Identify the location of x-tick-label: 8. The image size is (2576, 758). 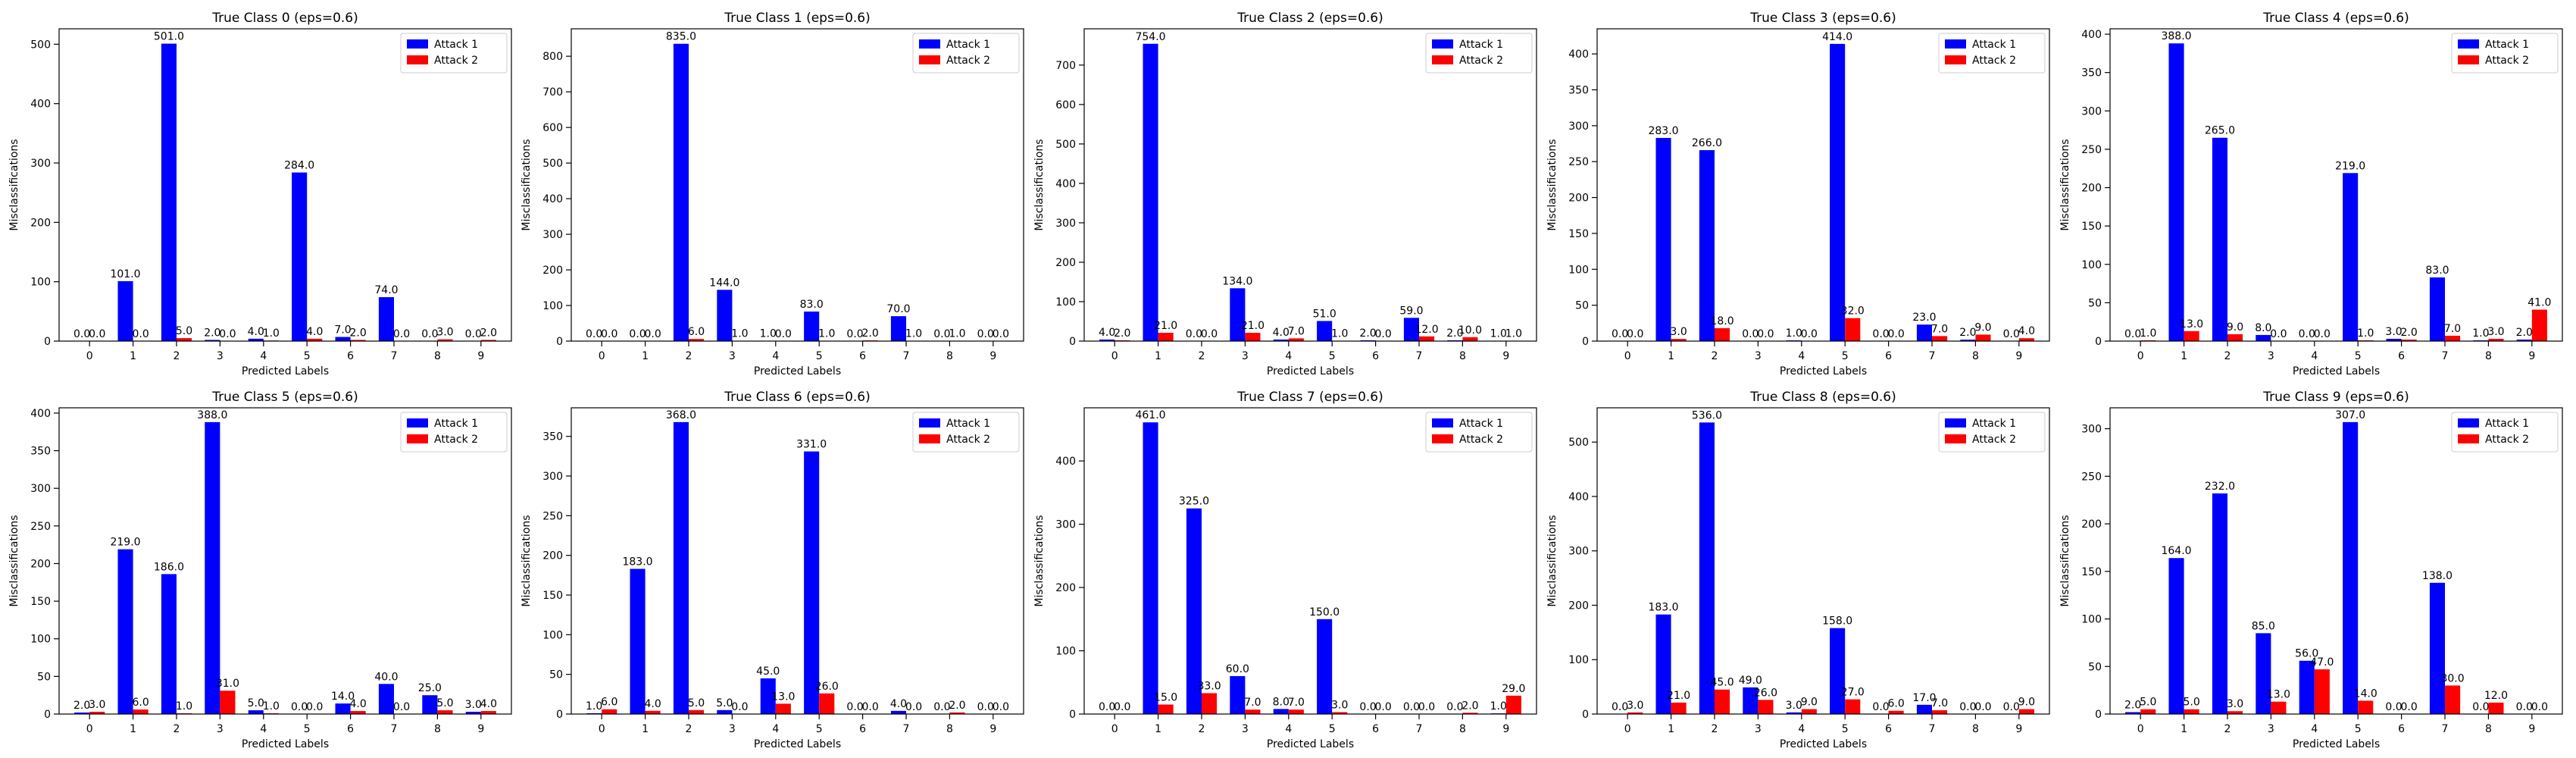
(1975, 356).